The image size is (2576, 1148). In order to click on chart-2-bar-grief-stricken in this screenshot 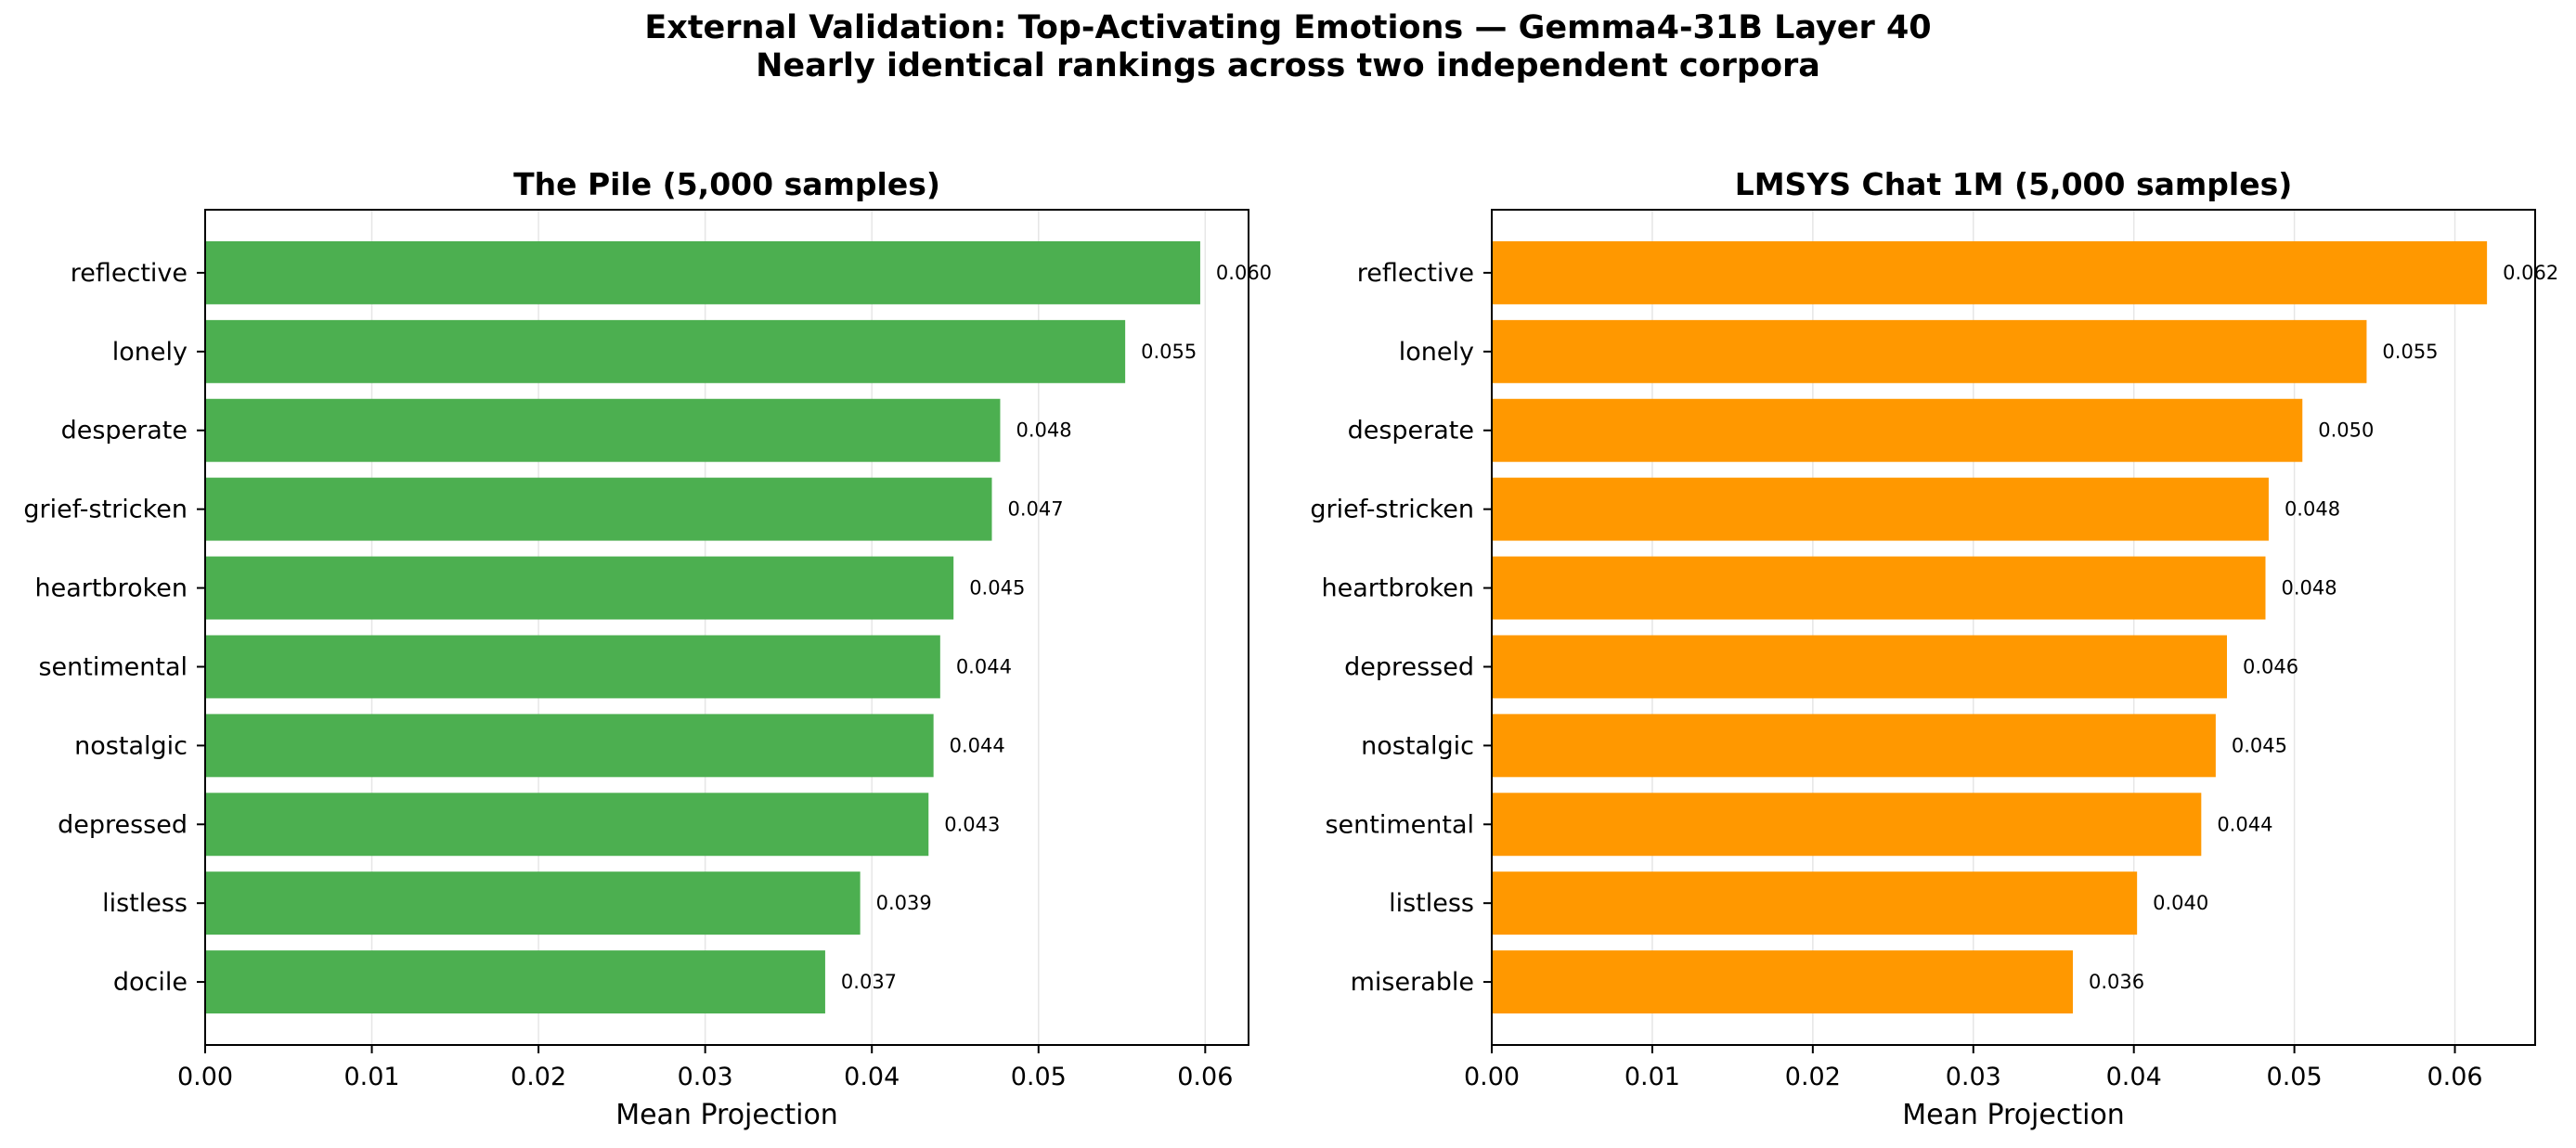, I will do `click(1880, 509)`.